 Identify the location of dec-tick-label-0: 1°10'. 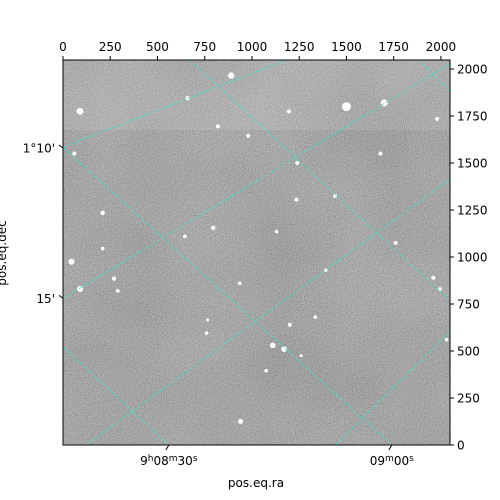
(39, 148).